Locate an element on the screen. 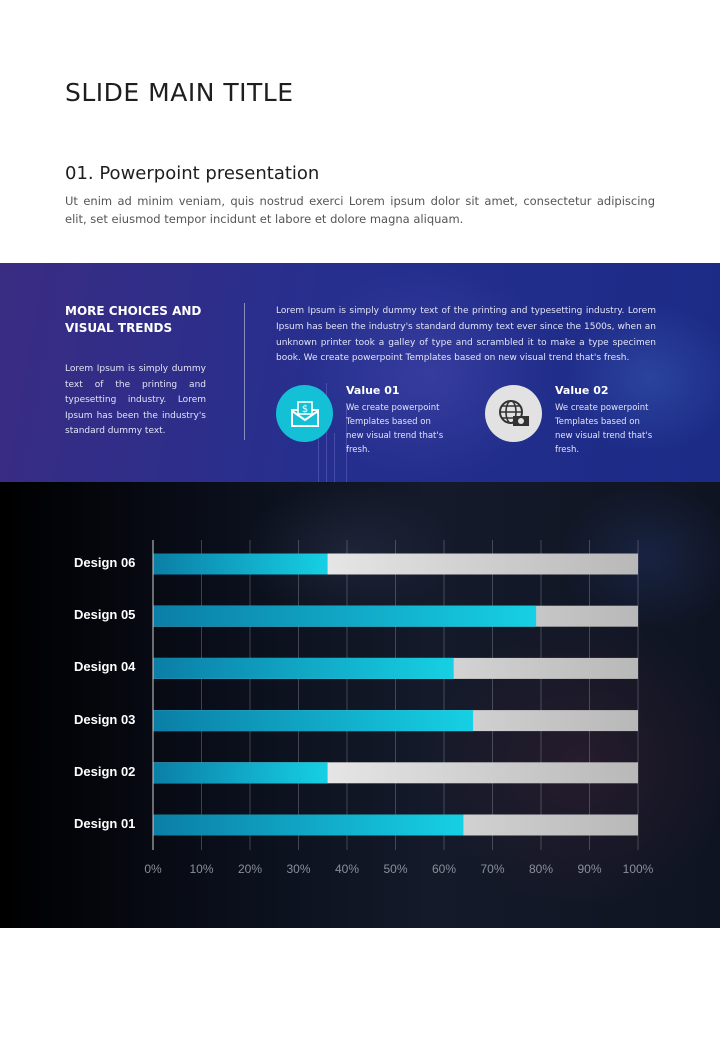 The image size is (720, 1040). category-label: Design 02 is located at coordinates (105, 771).